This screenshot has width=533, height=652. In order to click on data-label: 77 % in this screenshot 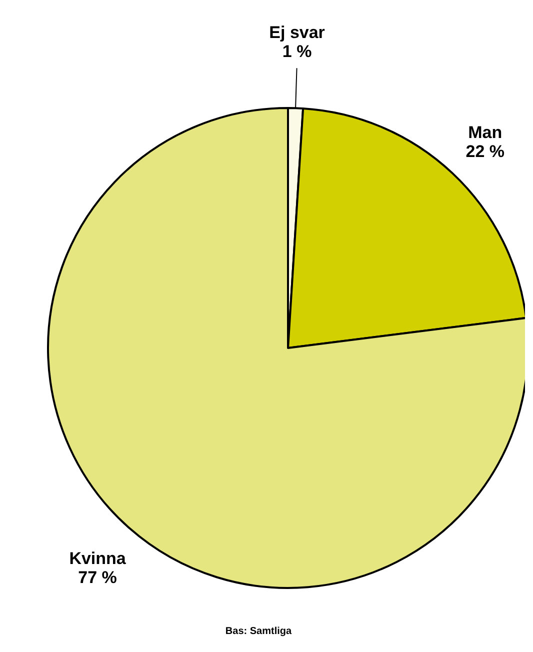, I will do `click(97, 578)`.